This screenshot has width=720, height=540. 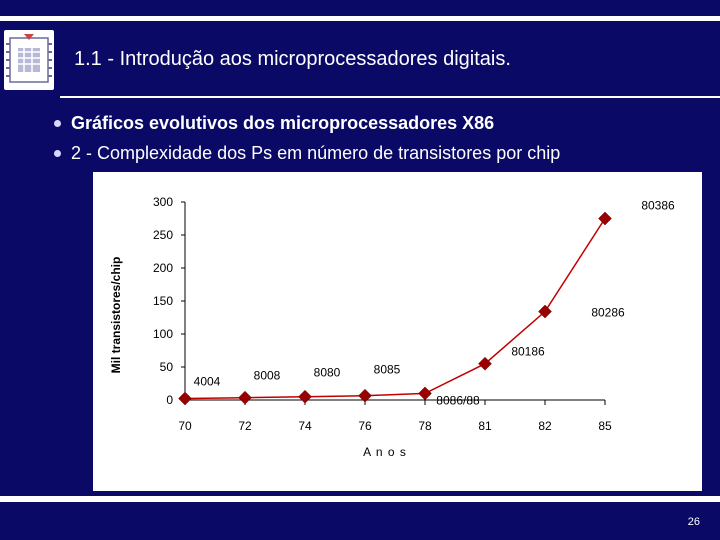 What do you see at coordinates (163, 268) in the screenshot?
I see `y-tick-label: 200` at bounding box center [163, 268].